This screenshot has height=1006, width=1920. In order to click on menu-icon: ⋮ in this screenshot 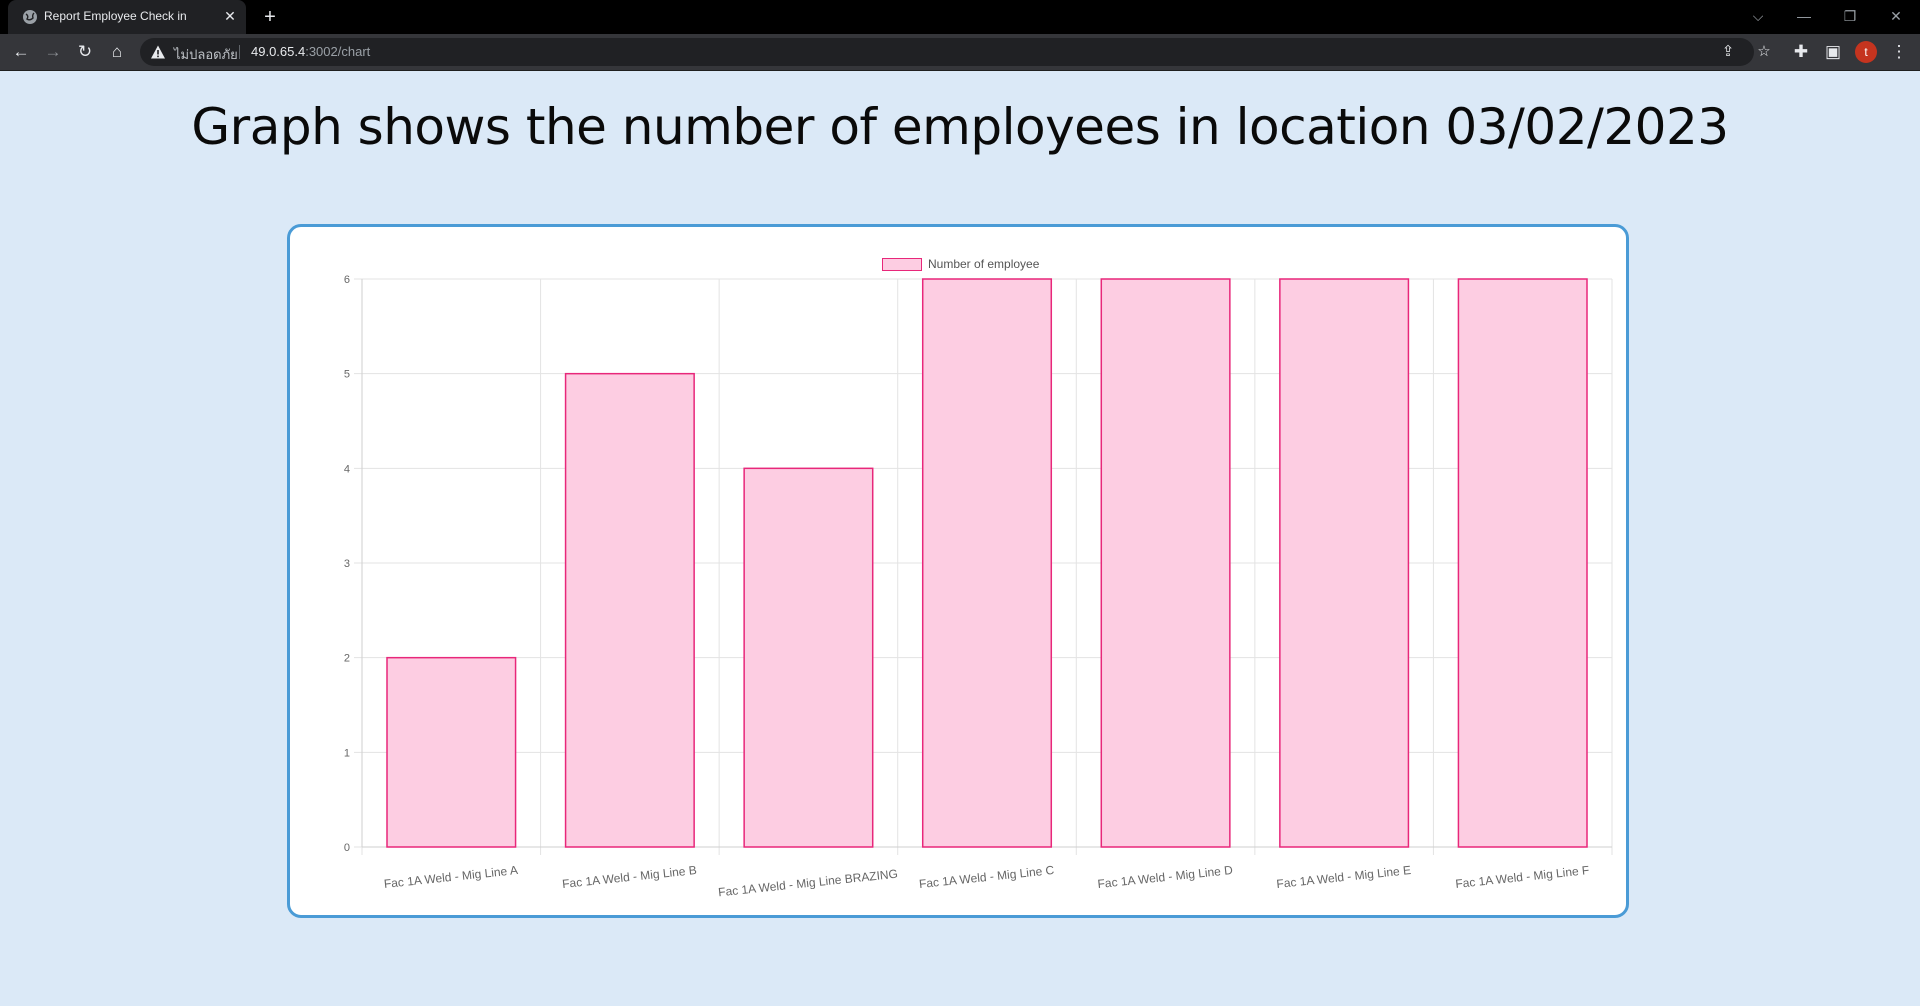, I will do `click(1899, 51)`.